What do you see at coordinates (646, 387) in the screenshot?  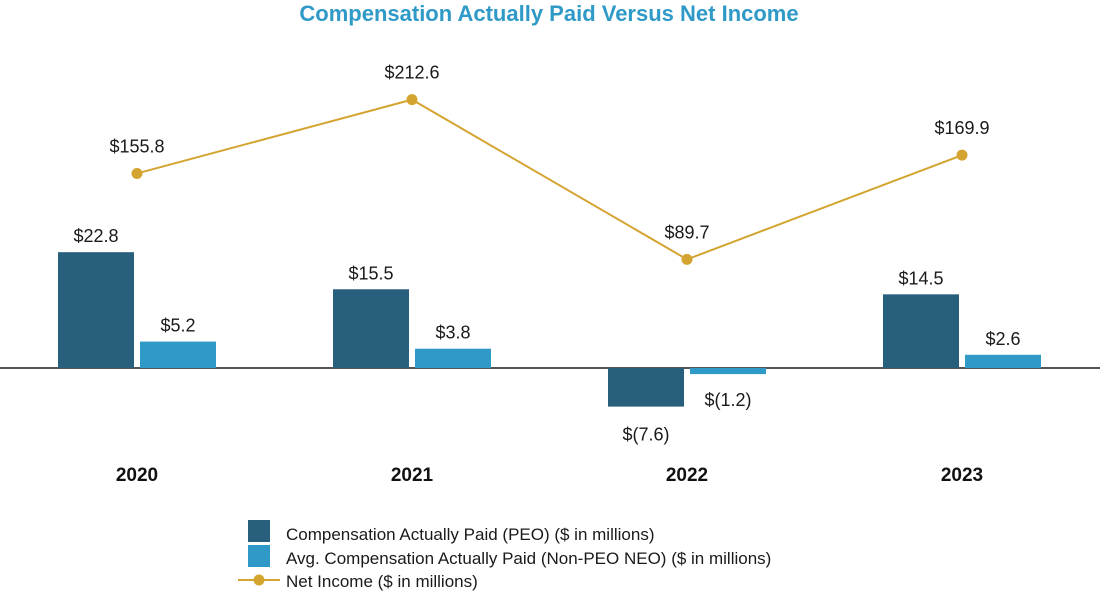 I see `bar-peo-2022` at bounding box center [646, 387].